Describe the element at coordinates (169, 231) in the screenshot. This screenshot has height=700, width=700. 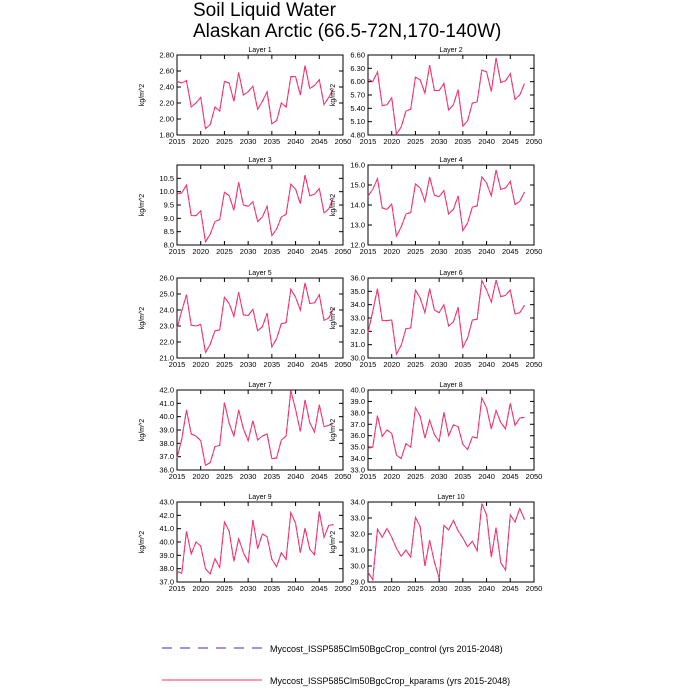
I see `y-tick-label: 8.5` at that location.